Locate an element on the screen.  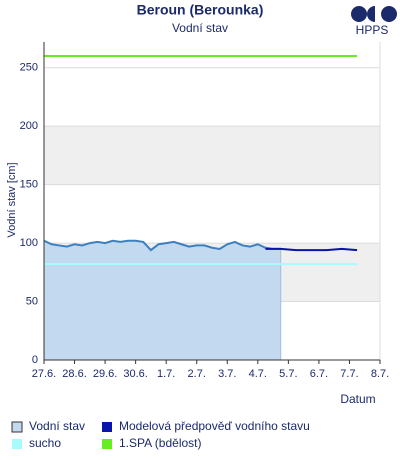
x-tick-label: 28.6. is located at coordinates (74, 374).